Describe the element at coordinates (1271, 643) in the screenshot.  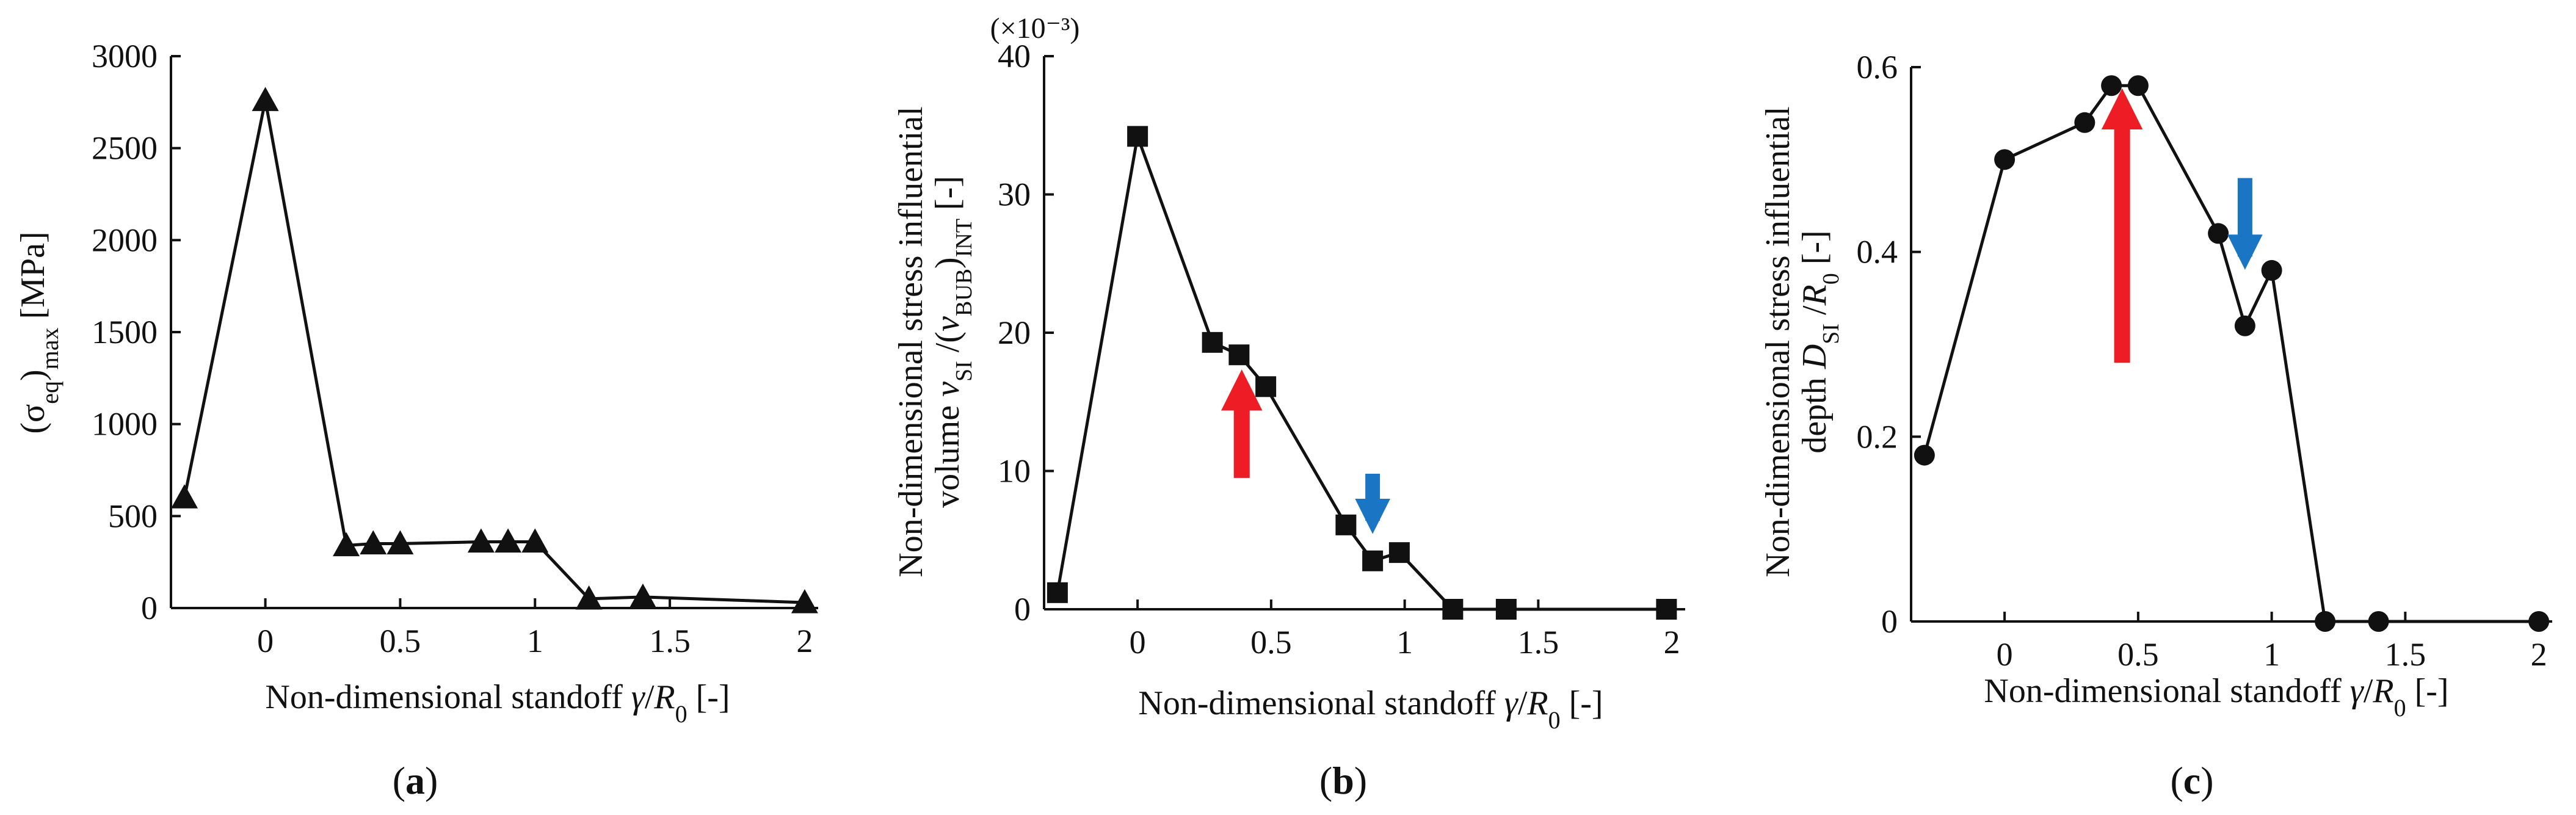
I see `x-tick-label-b: 0.5` at that location.